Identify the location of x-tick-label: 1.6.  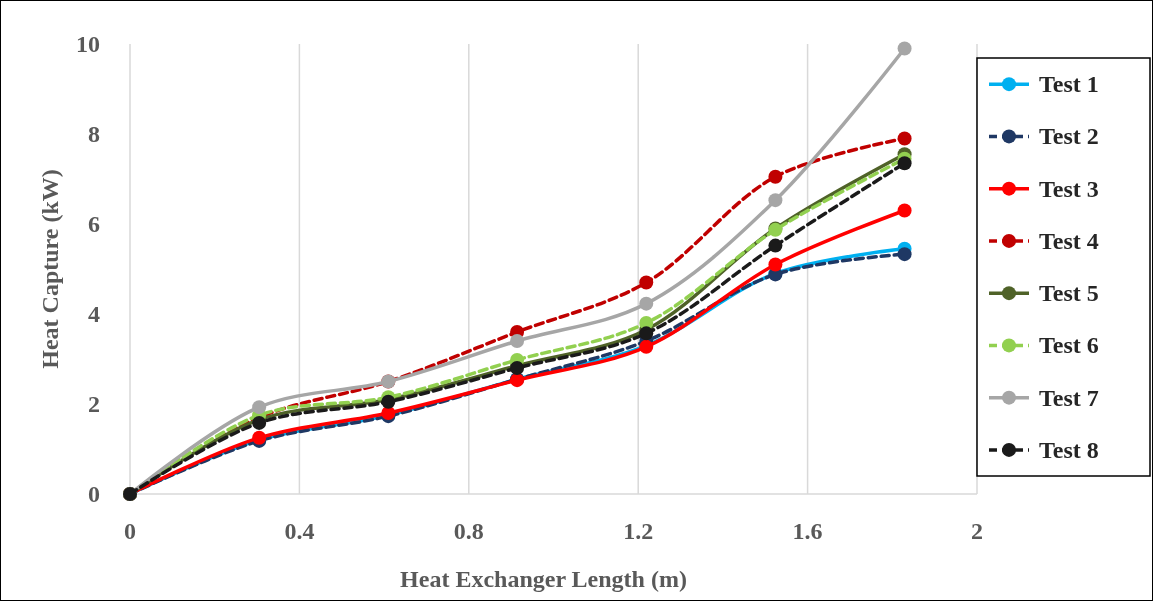
(807, 531).